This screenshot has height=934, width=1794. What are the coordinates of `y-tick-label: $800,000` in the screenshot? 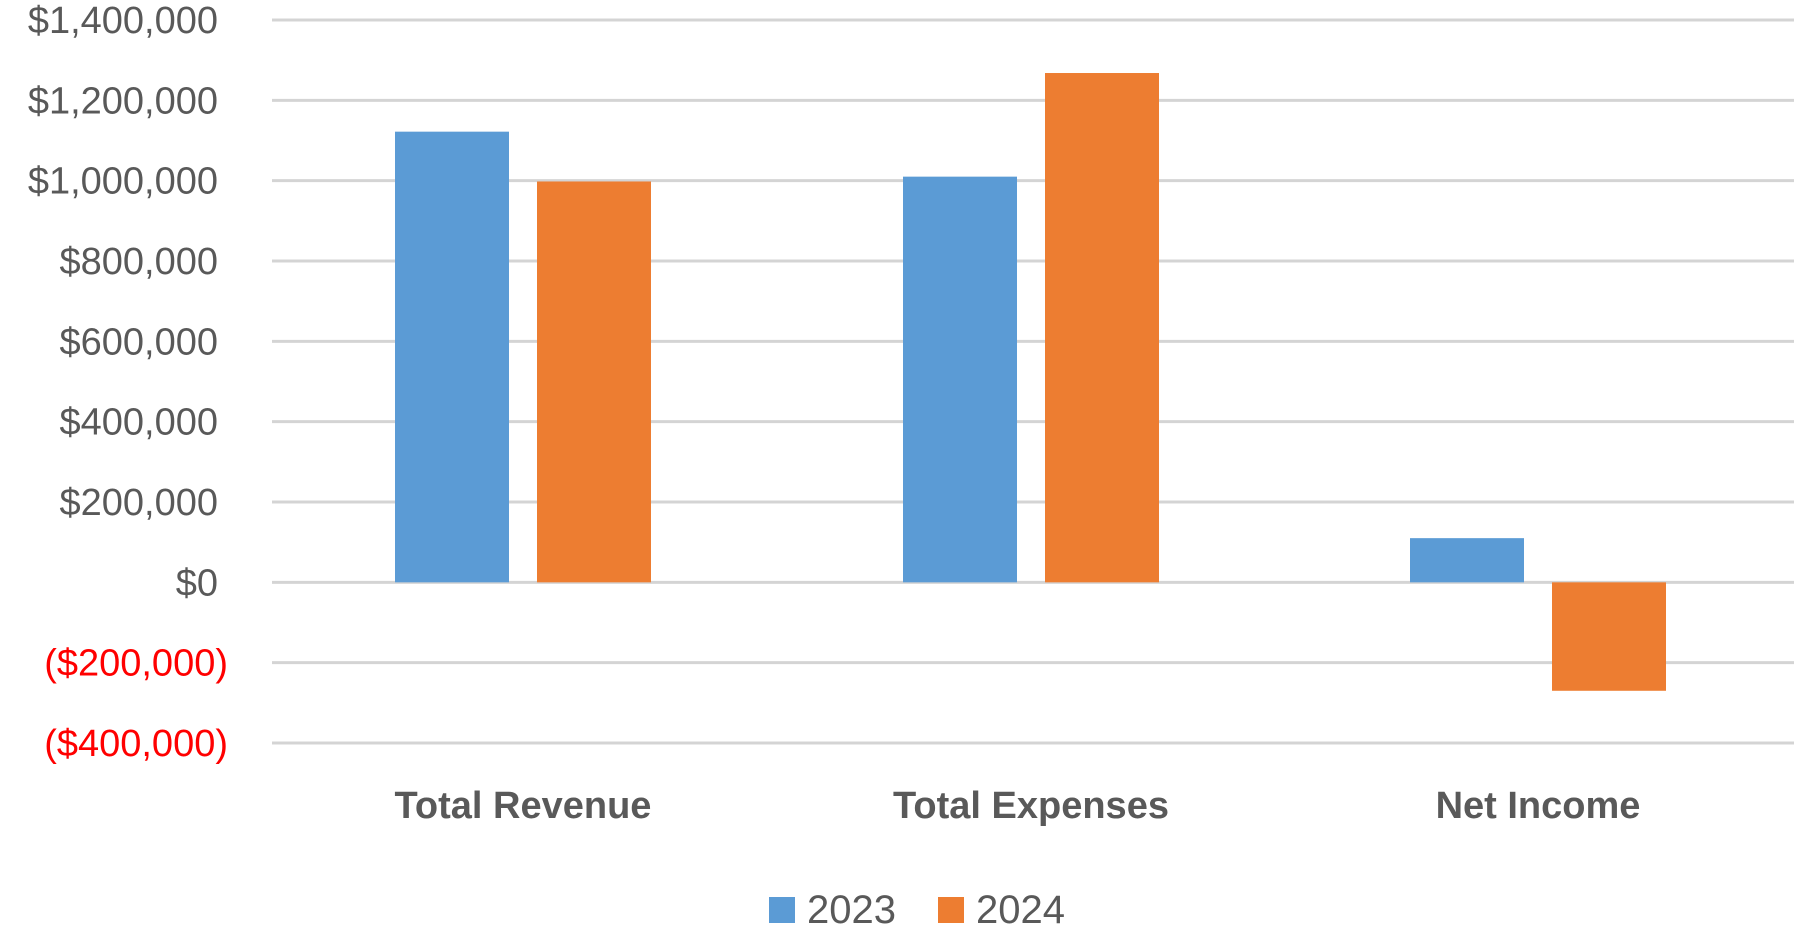 It's located at (139, 262).